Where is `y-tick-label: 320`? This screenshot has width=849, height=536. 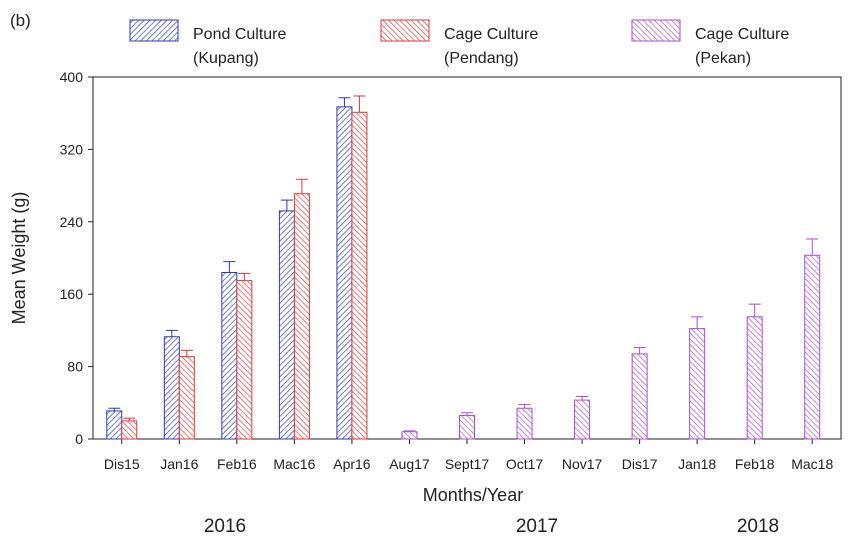
y-tick-label: 320 is located at coordinates (72, 149).